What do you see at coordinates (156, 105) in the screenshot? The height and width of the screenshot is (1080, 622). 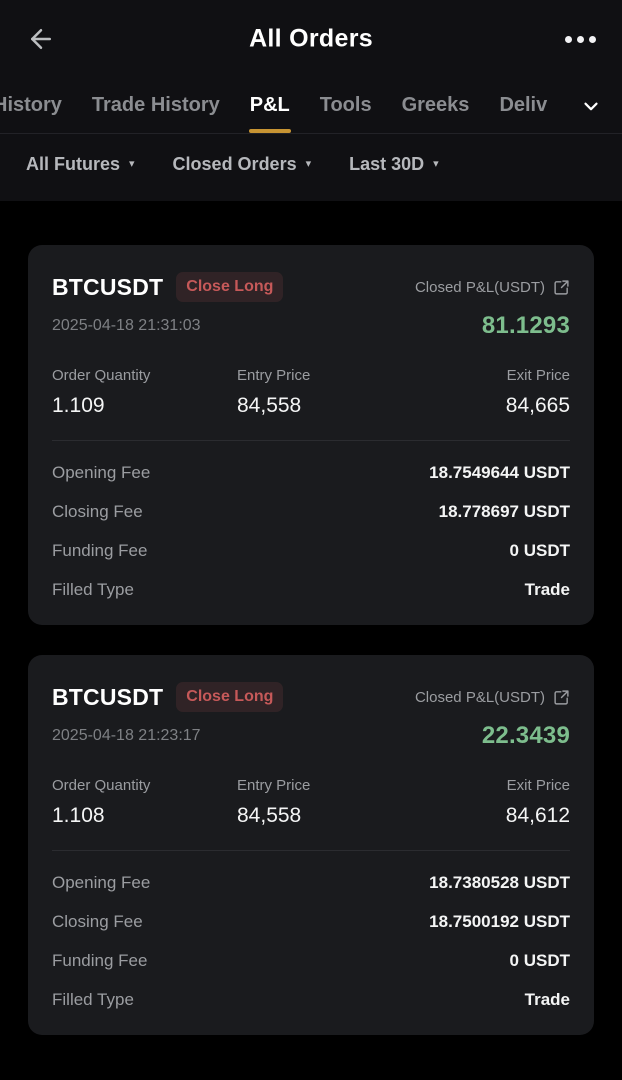 I see `tab-trade-history: Trade History` at bounding box center [156, 105].